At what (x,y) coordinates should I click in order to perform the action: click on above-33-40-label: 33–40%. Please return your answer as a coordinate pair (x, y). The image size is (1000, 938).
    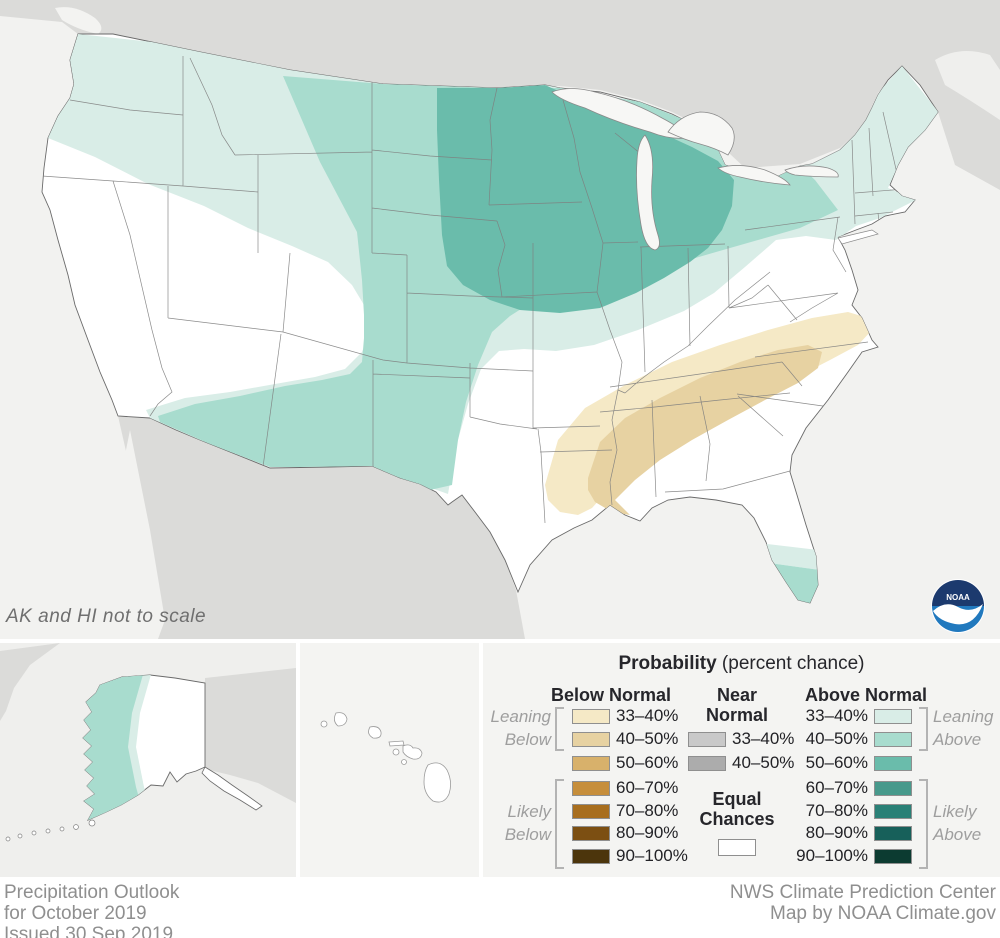
    Looking at the image, I should click on (836, 715).